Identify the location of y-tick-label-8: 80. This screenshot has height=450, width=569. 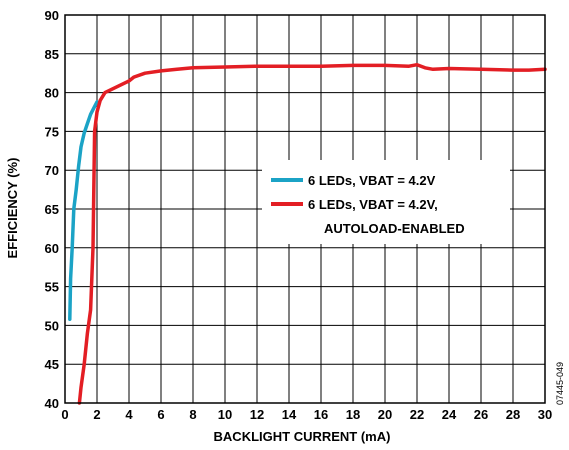
(52, 93).